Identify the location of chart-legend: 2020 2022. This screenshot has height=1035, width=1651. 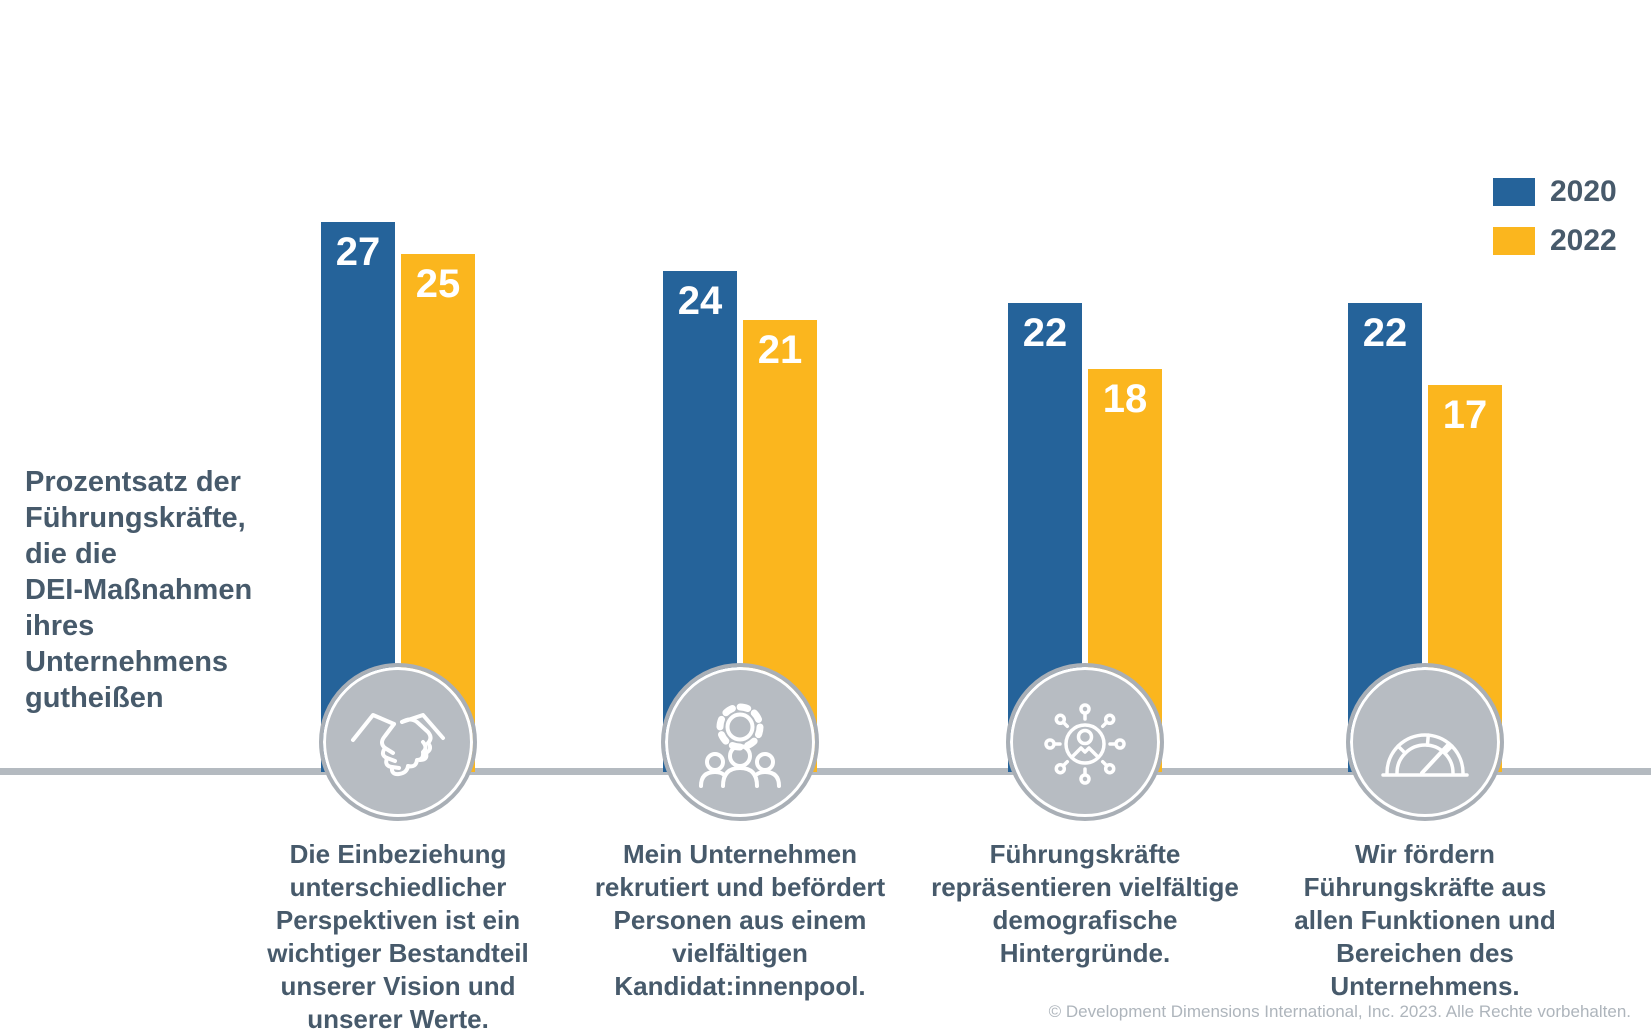
(1555, 216).